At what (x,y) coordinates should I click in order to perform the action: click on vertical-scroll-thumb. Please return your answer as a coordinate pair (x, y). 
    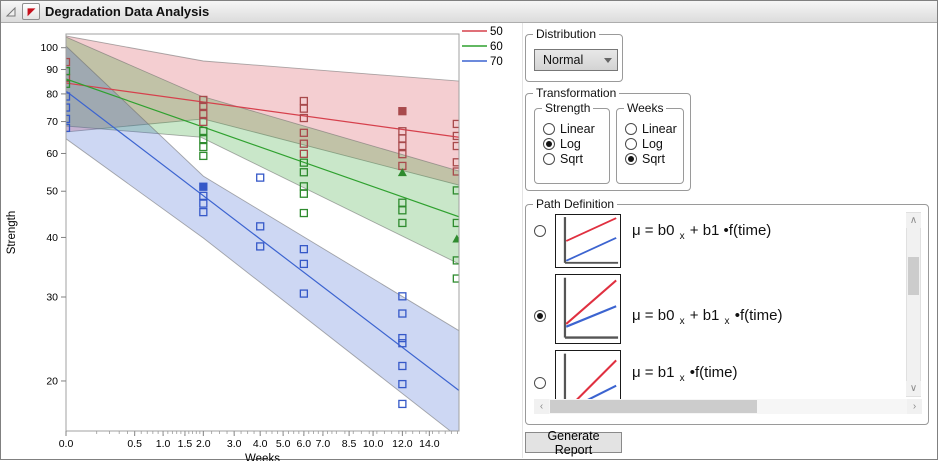
    Looking at the image, I should click on (913, 276).